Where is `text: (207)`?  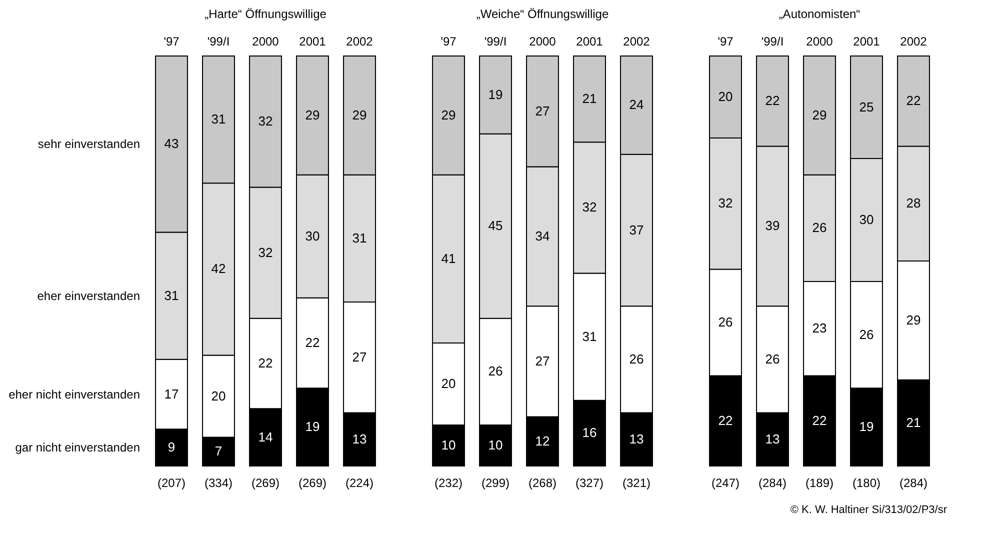
text: (207) is located at coordinates (171, 483).